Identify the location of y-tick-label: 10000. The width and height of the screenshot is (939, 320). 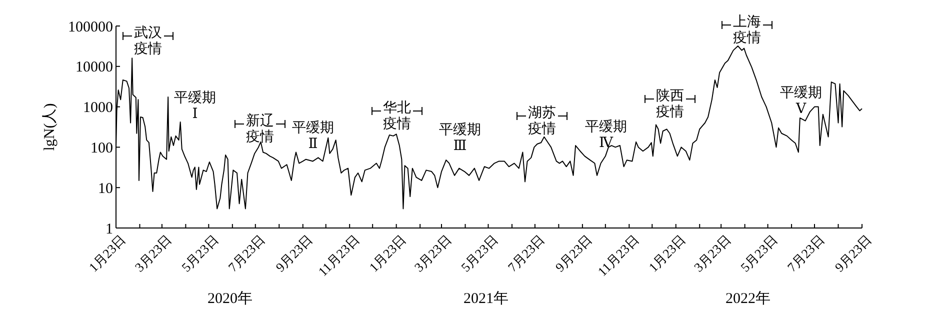
(94, 68).